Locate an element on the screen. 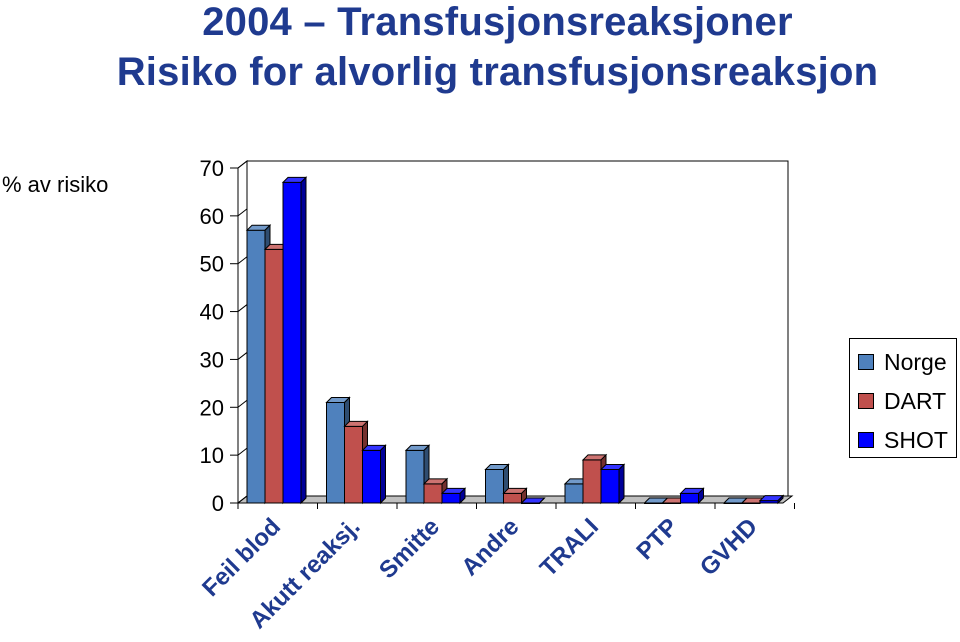 The height and width of the screenshot is (642, 960). legend-item-dart: DART is located at coordinates (902, 401).